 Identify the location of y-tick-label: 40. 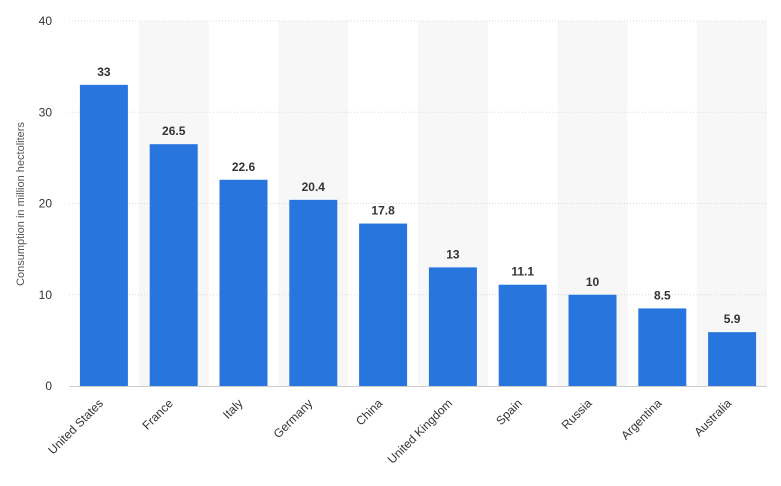
(46, 21).